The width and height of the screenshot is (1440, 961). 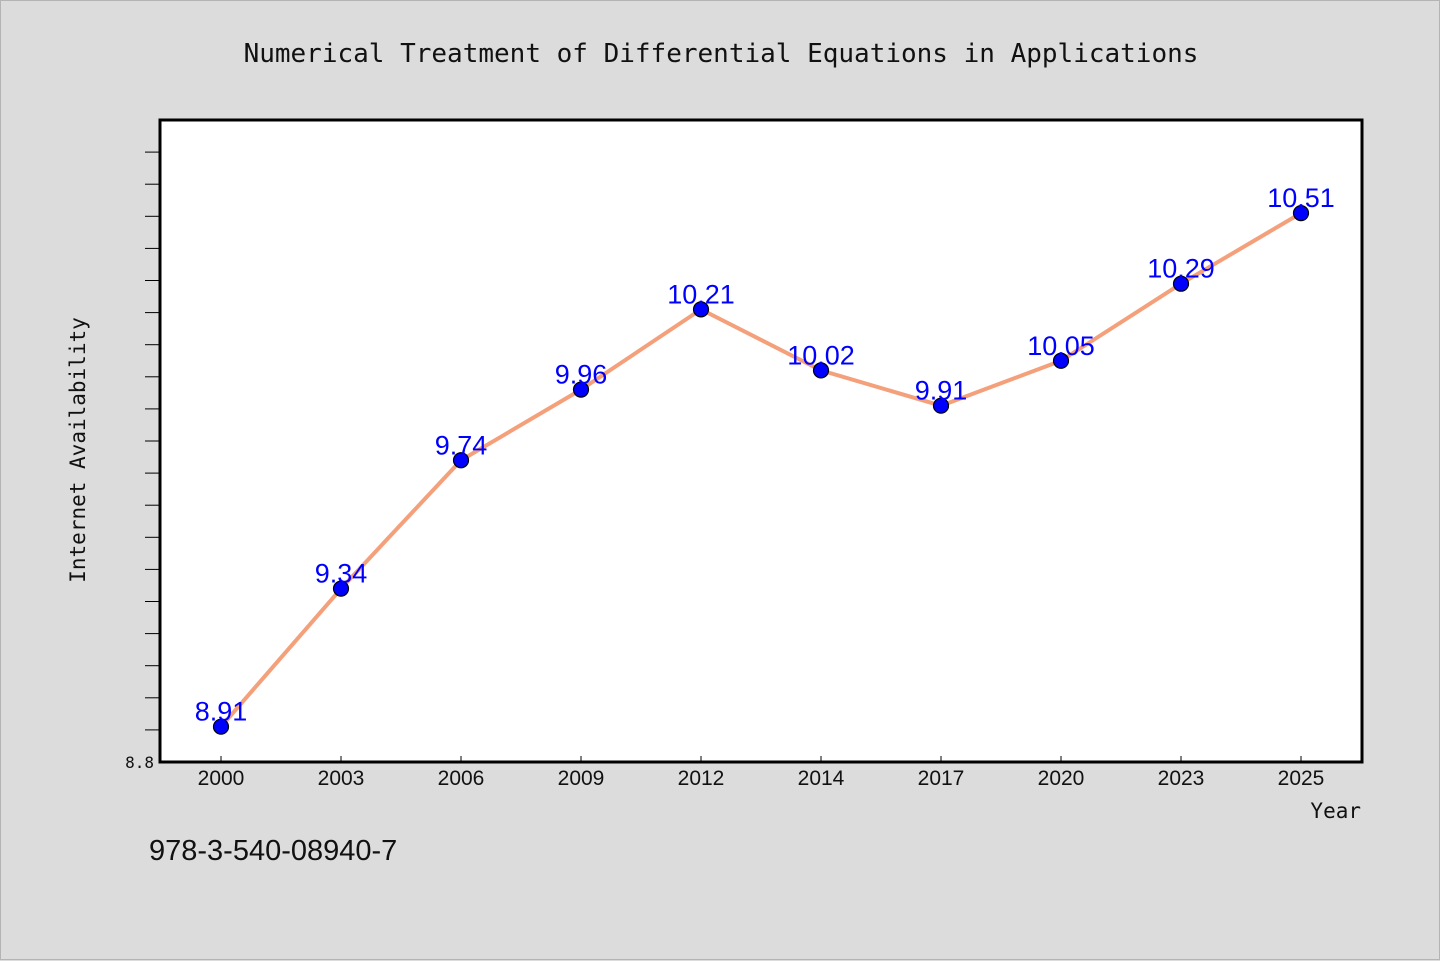 I want to click on x-axis-label: Year, so click(x=1335, y=811).